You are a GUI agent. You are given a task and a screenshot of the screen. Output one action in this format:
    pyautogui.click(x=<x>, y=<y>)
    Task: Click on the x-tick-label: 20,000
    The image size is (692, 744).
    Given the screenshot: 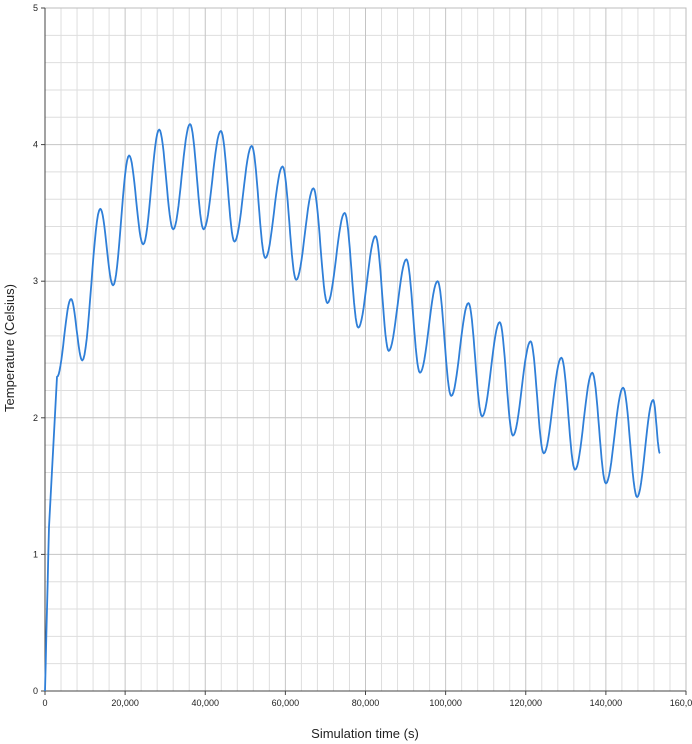 What is the action you would take?
    pyautogui.click(x=125, y=703)
    